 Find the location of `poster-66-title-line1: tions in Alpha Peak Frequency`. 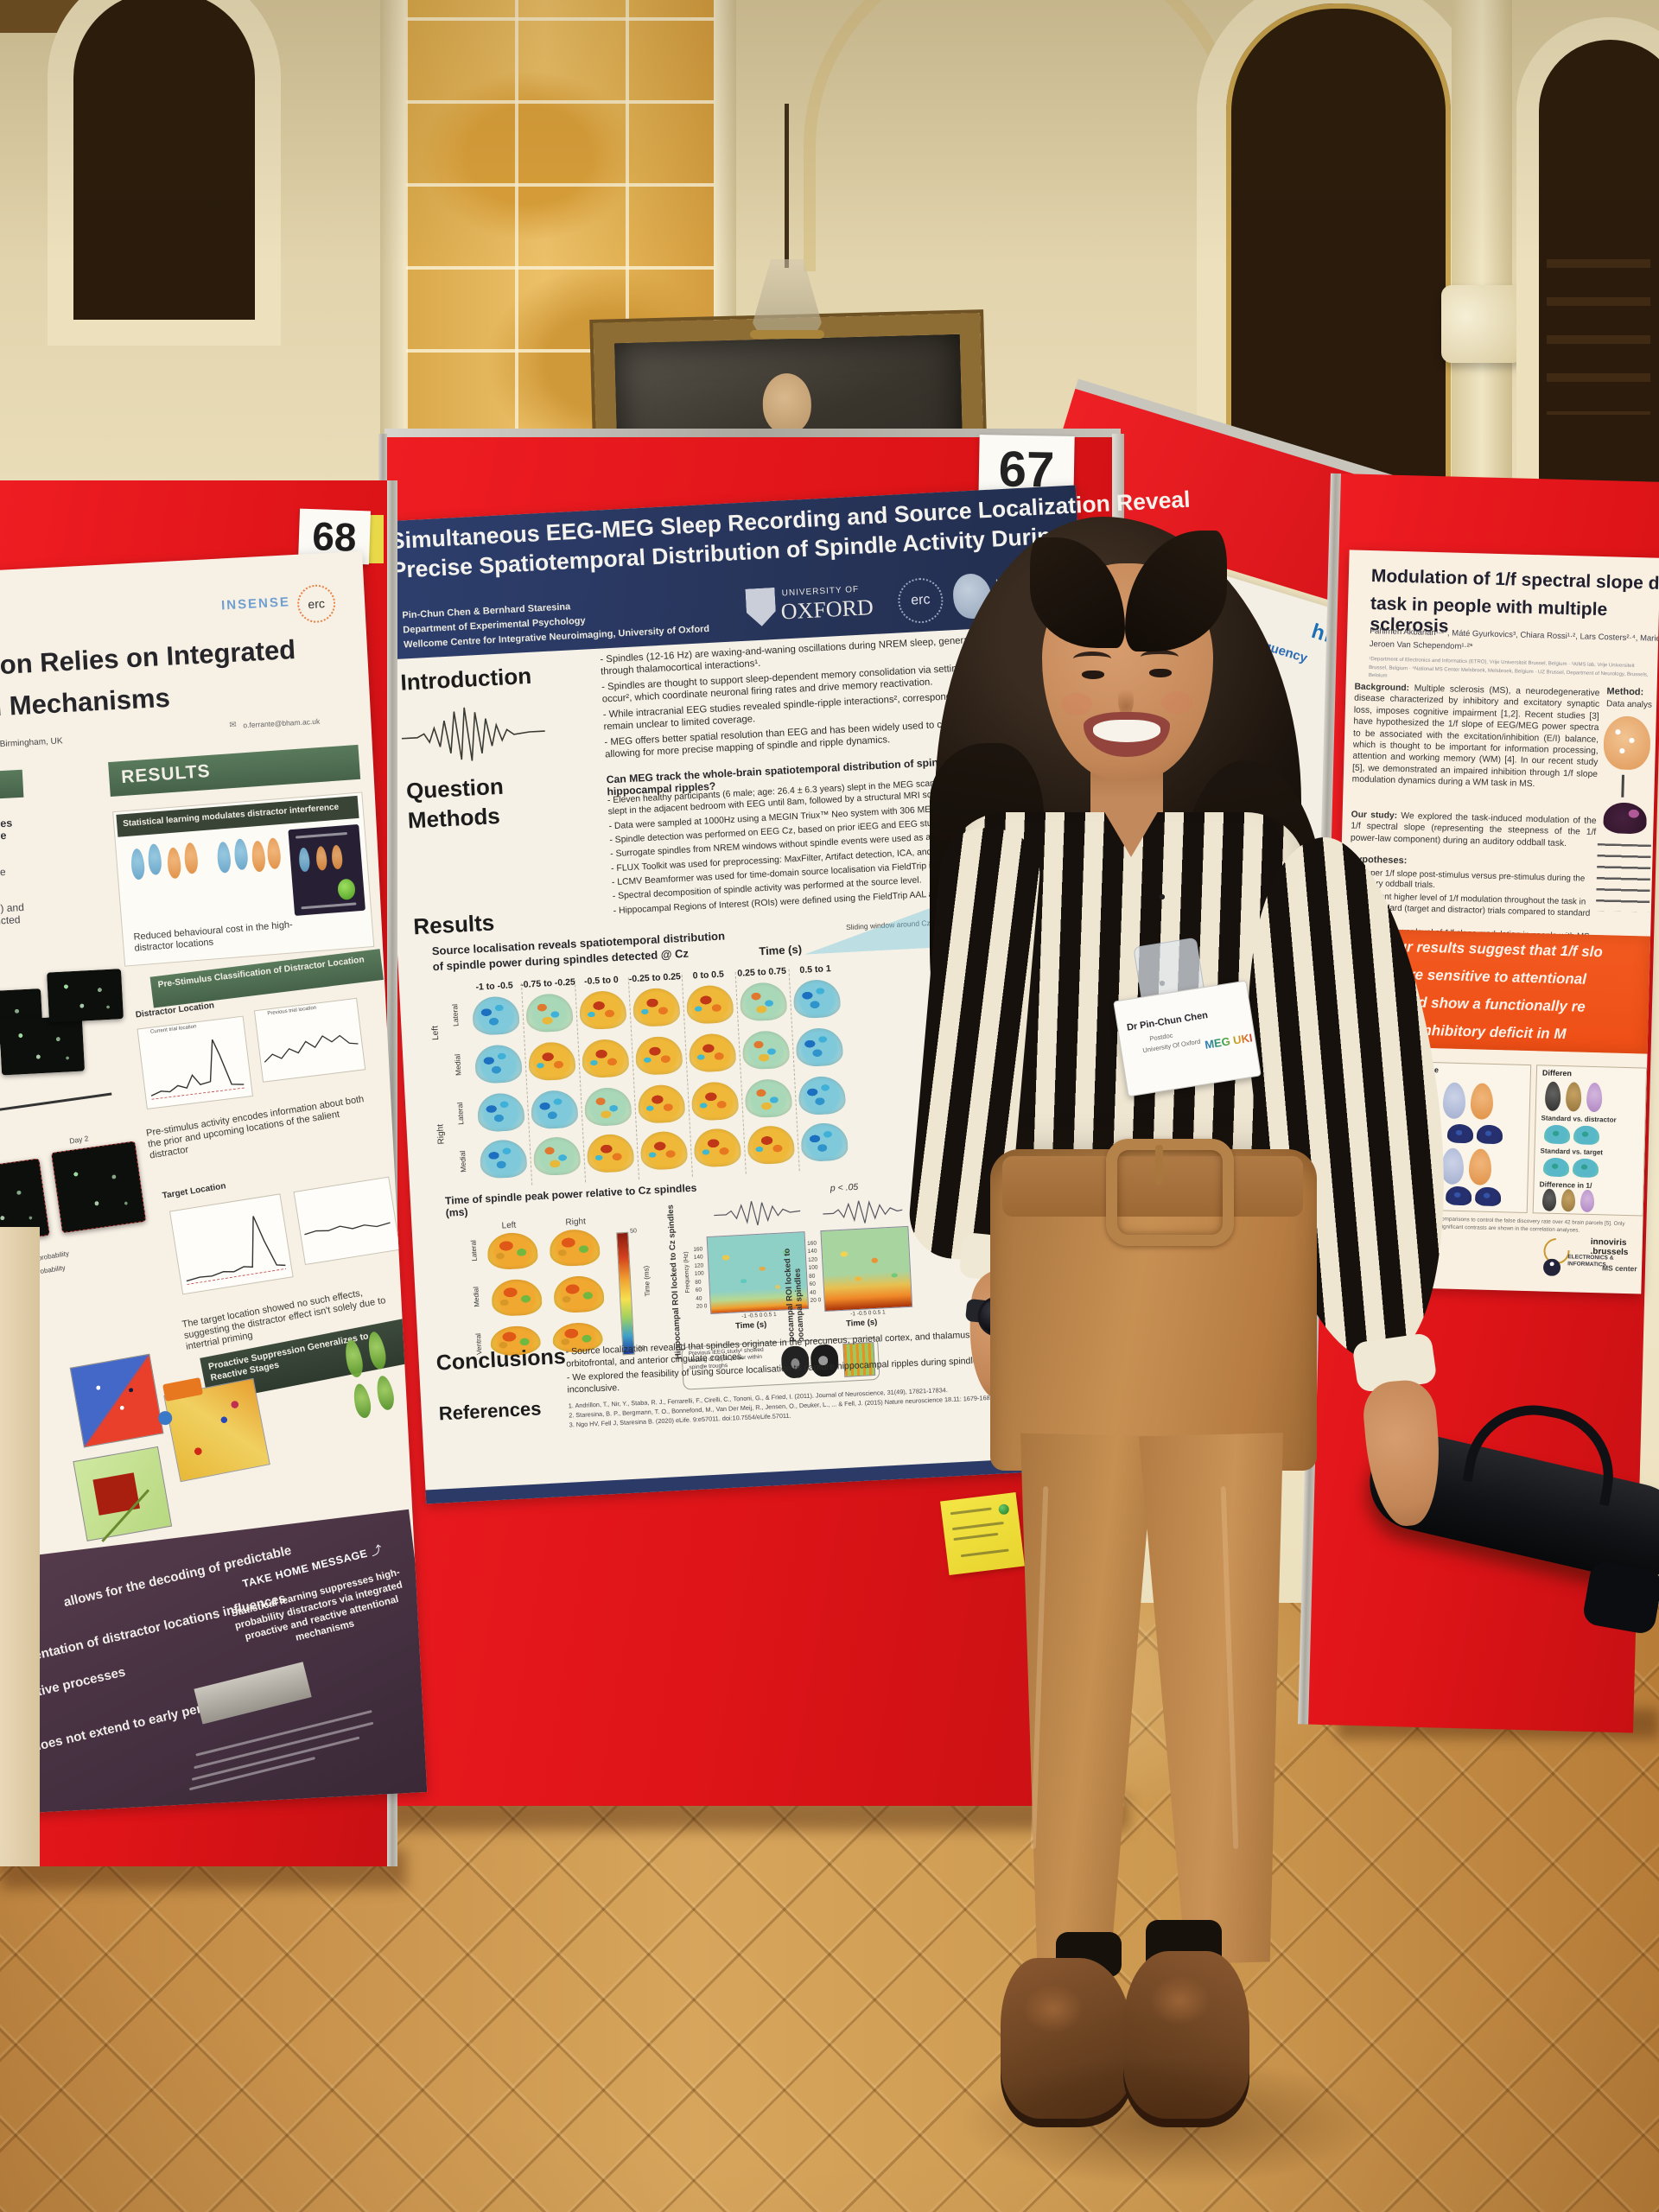

poster-66-title-line1: tions in Alpha Peak Frequency is located at coordinates (1217, 631).